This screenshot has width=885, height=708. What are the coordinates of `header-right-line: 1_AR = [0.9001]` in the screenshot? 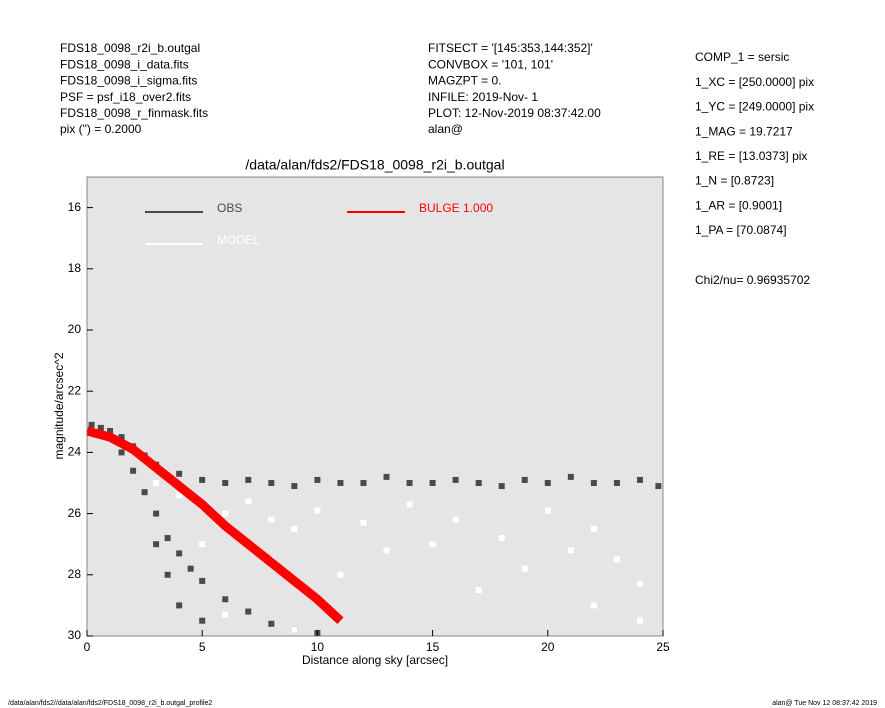 It's located at (738, 205).